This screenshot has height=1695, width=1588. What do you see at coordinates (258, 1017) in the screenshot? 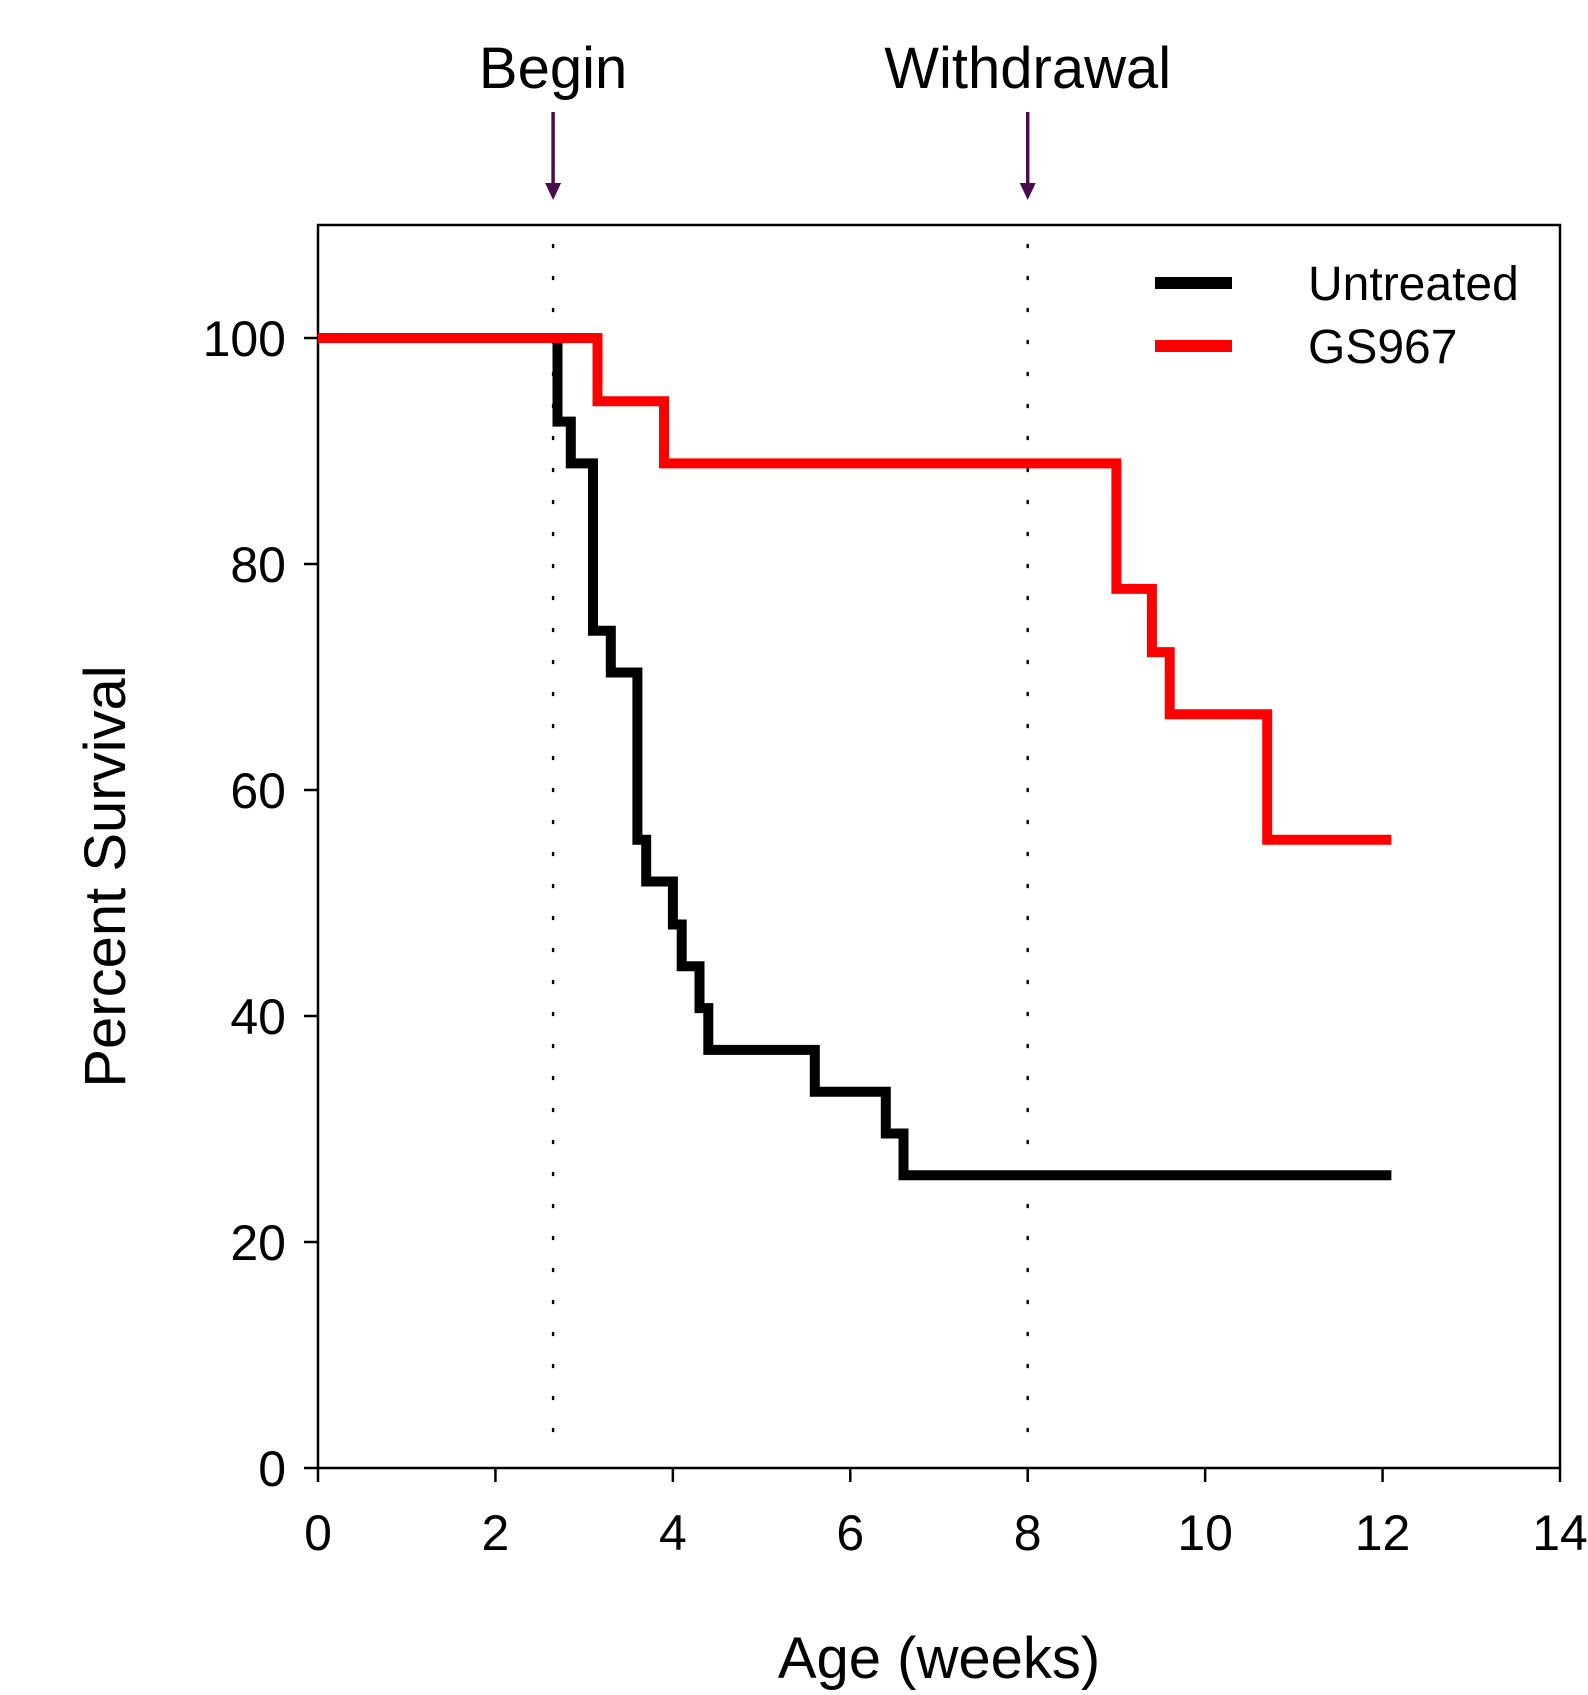
I see `y-tick-label-2: 40` at bounding box center [258, 1017].